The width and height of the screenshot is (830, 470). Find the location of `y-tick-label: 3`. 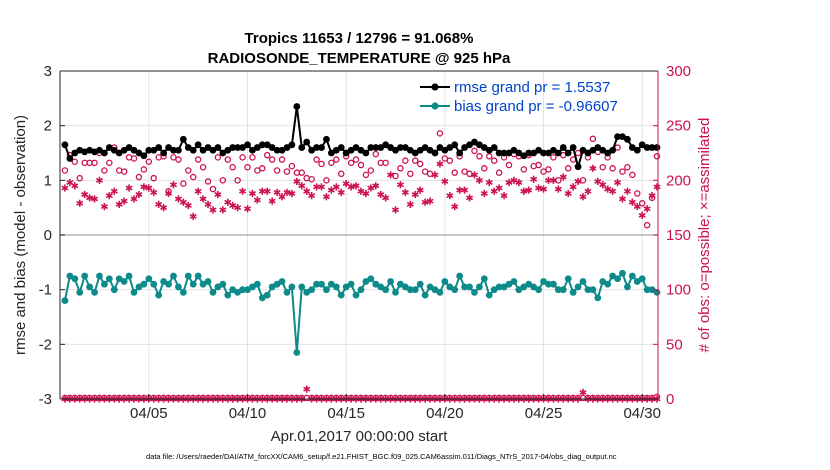

y-tick-label: 3 is located at coordinates (48, 71).